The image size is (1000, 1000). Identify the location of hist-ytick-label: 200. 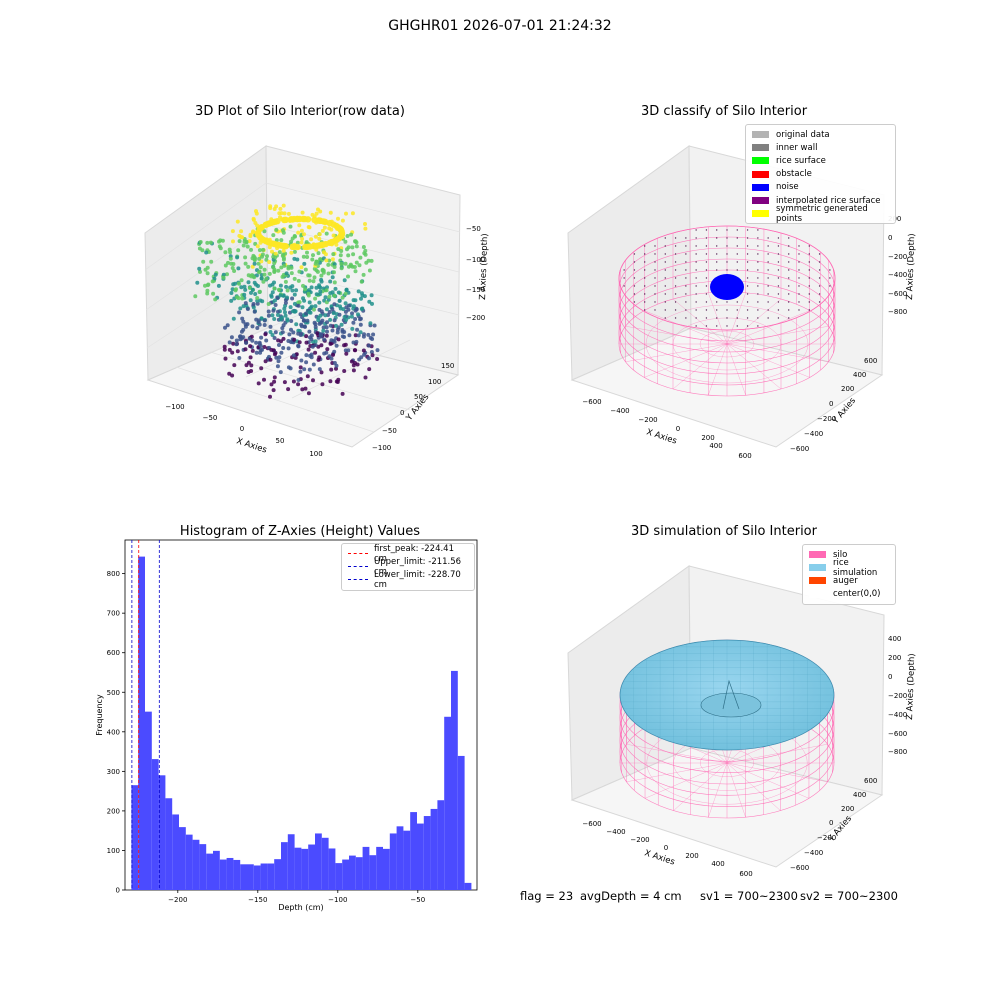
(113, 811).